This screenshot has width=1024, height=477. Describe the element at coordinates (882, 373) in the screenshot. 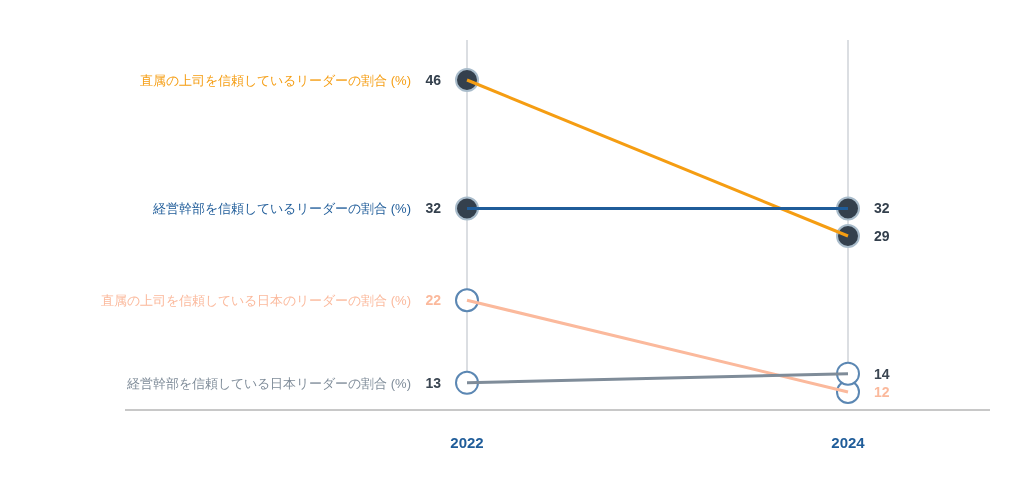

I see `data-label: 14` at that location.